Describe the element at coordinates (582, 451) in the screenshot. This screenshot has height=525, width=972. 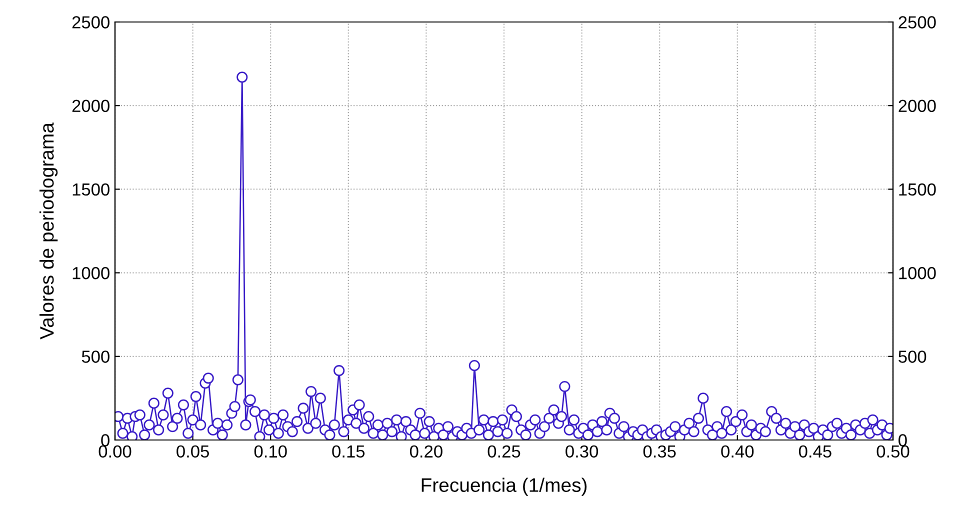
I see `x-tick-label: 0.30` at that location.